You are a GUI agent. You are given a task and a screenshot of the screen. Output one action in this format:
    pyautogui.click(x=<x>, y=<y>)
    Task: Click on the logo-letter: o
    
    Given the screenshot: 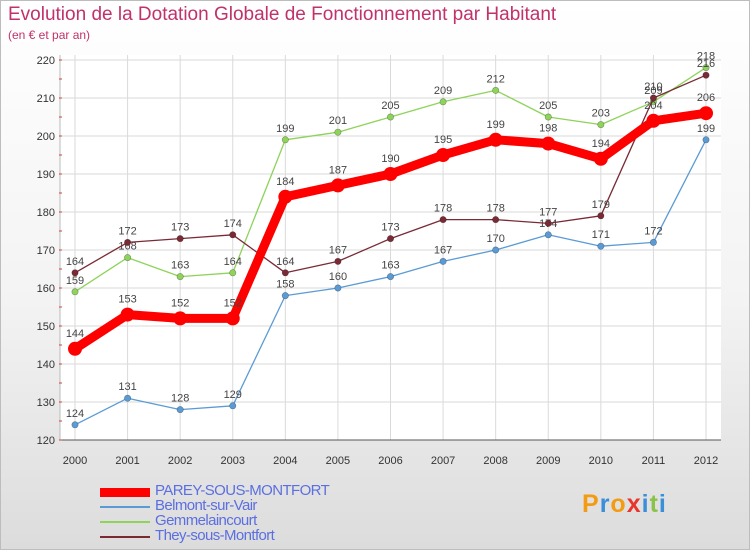 What is the action you would take?
    pyautogui.click(x=618, y=504)
    